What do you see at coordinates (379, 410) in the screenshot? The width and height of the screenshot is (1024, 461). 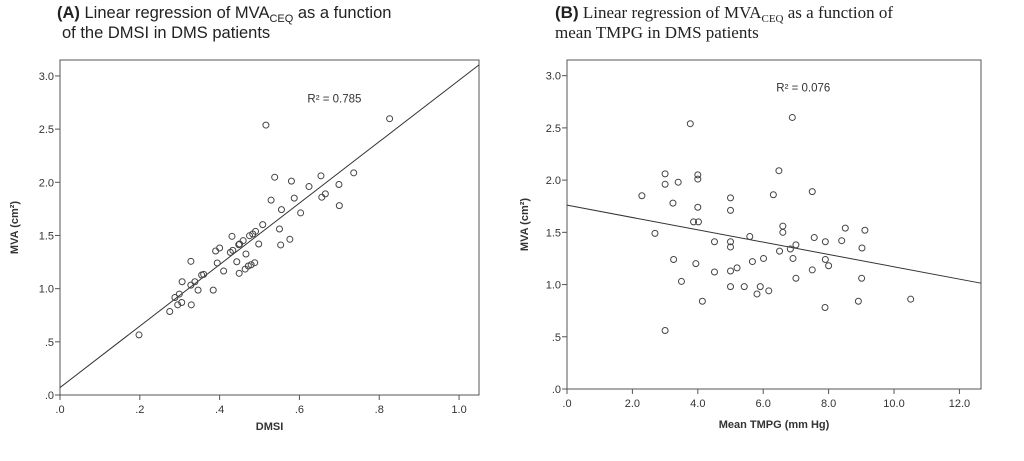 I see `x-tick-label: .8` at bounding box center [379, 410].